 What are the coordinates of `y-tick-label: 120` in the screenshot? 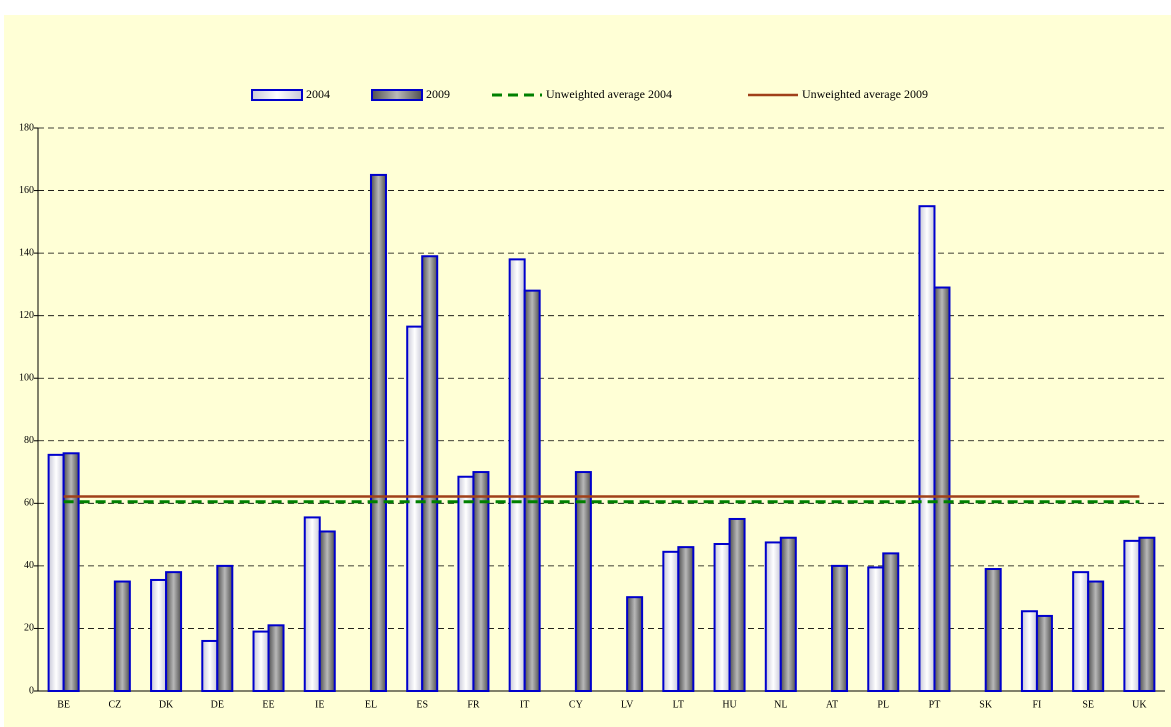 It's located at (26, 315).